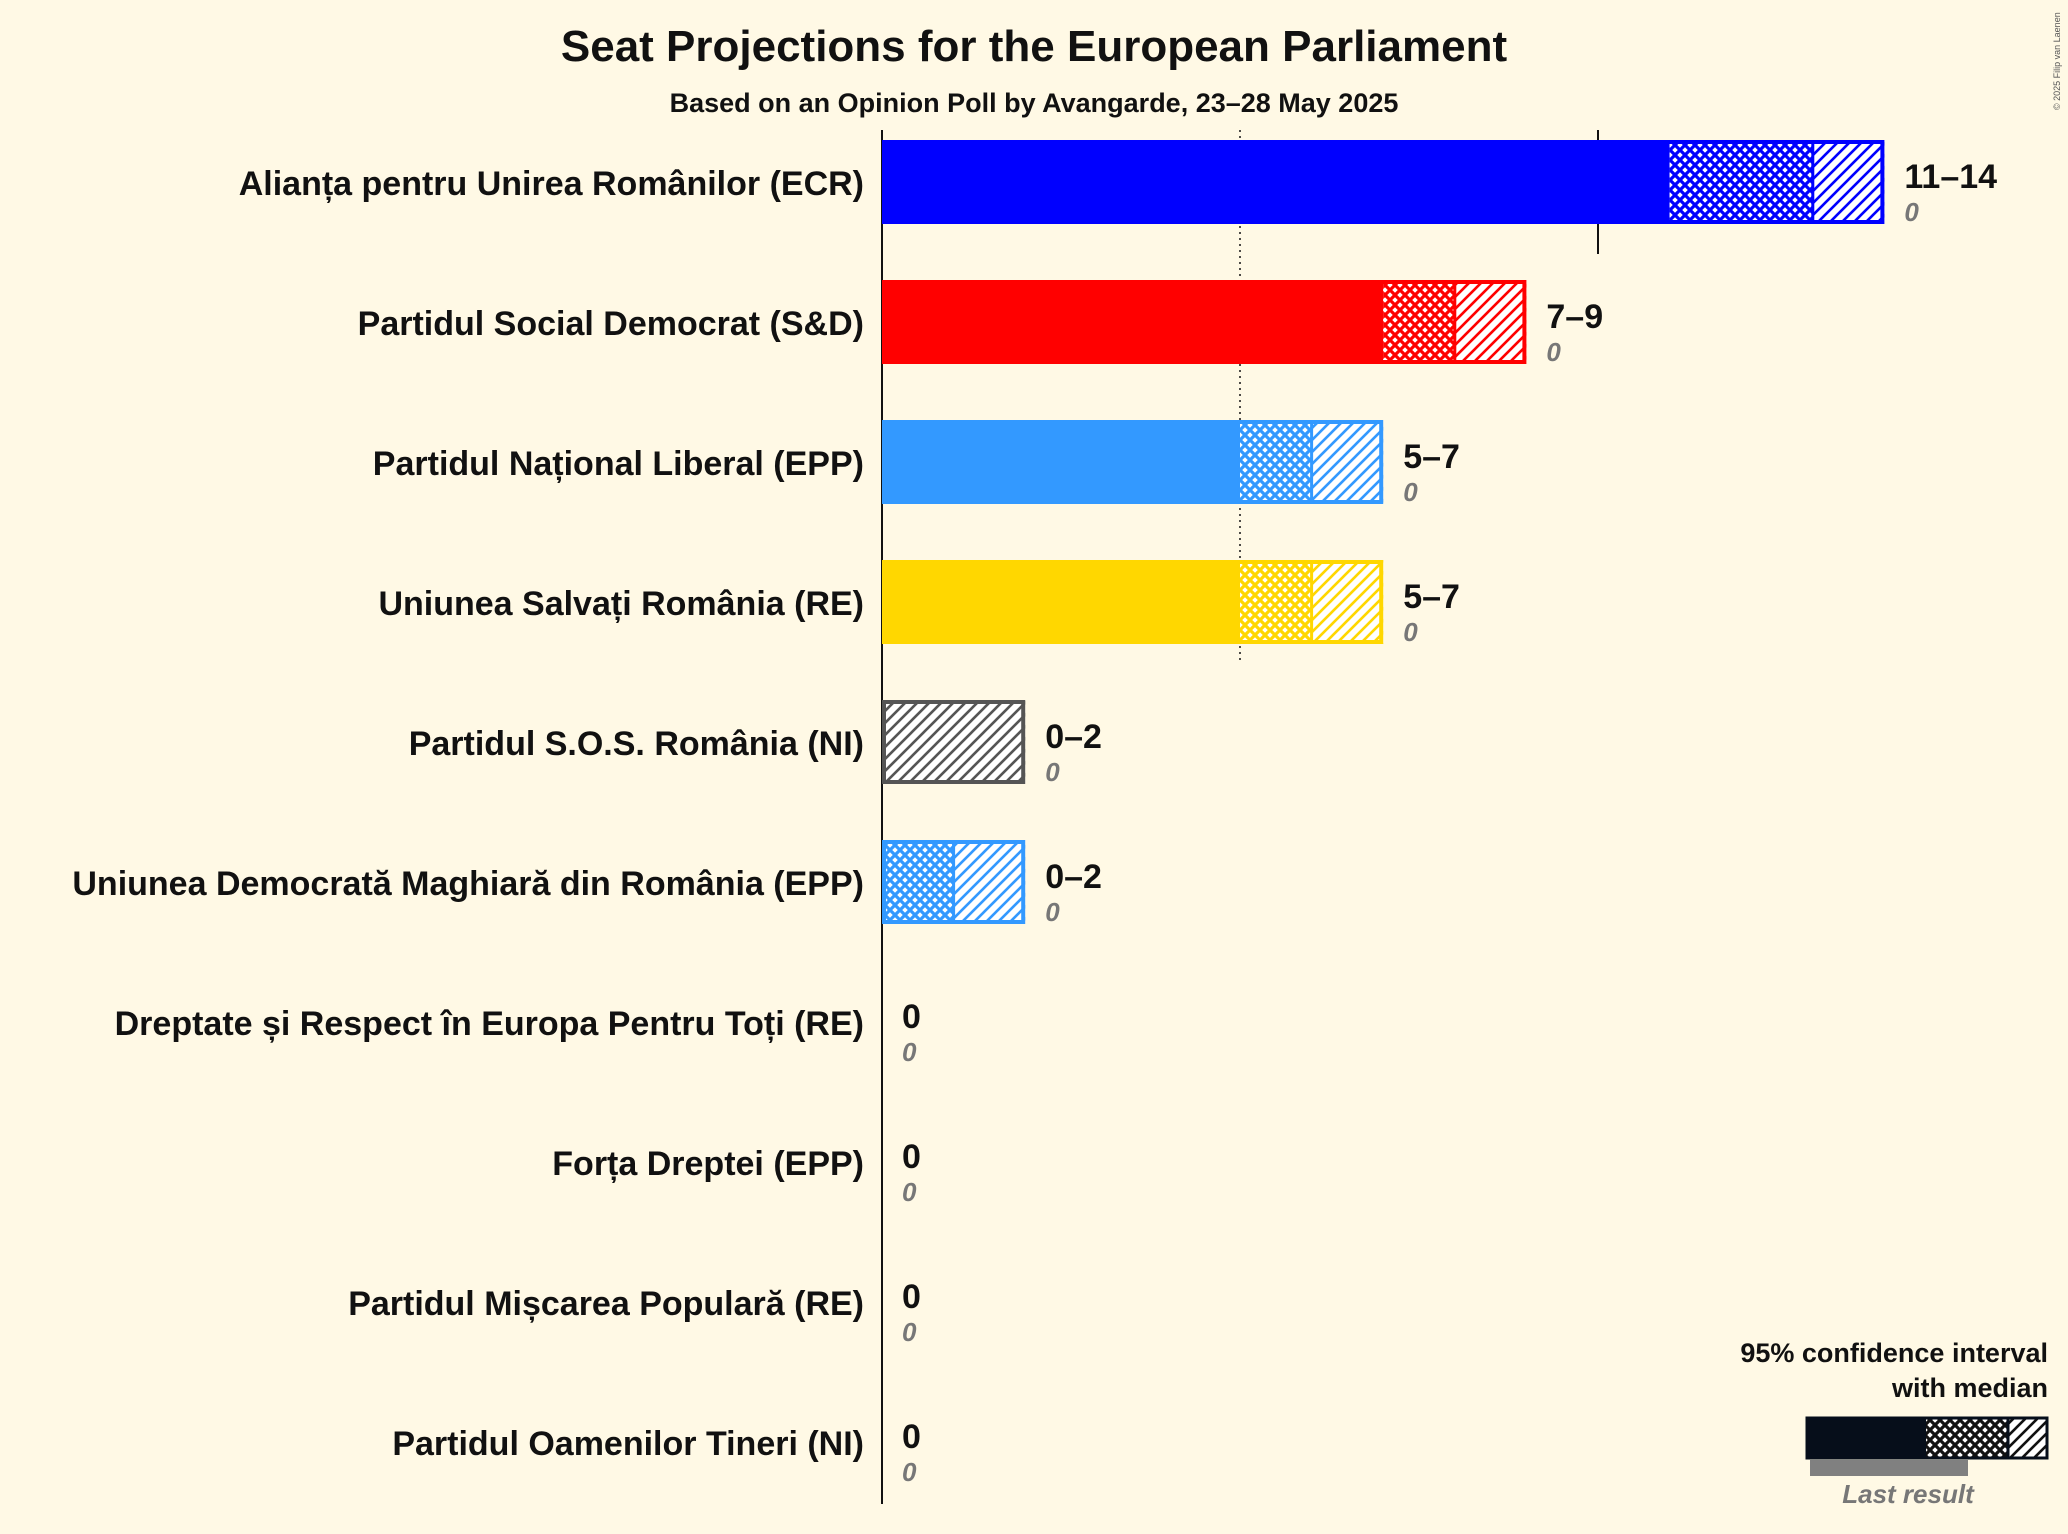 This screenshot has width=2068, height=1534. Describe the element at coordinates (551, 184) in the screenshot. I see `party-label: Alianța pentru Unirea Românilor (ECR)` at that location.